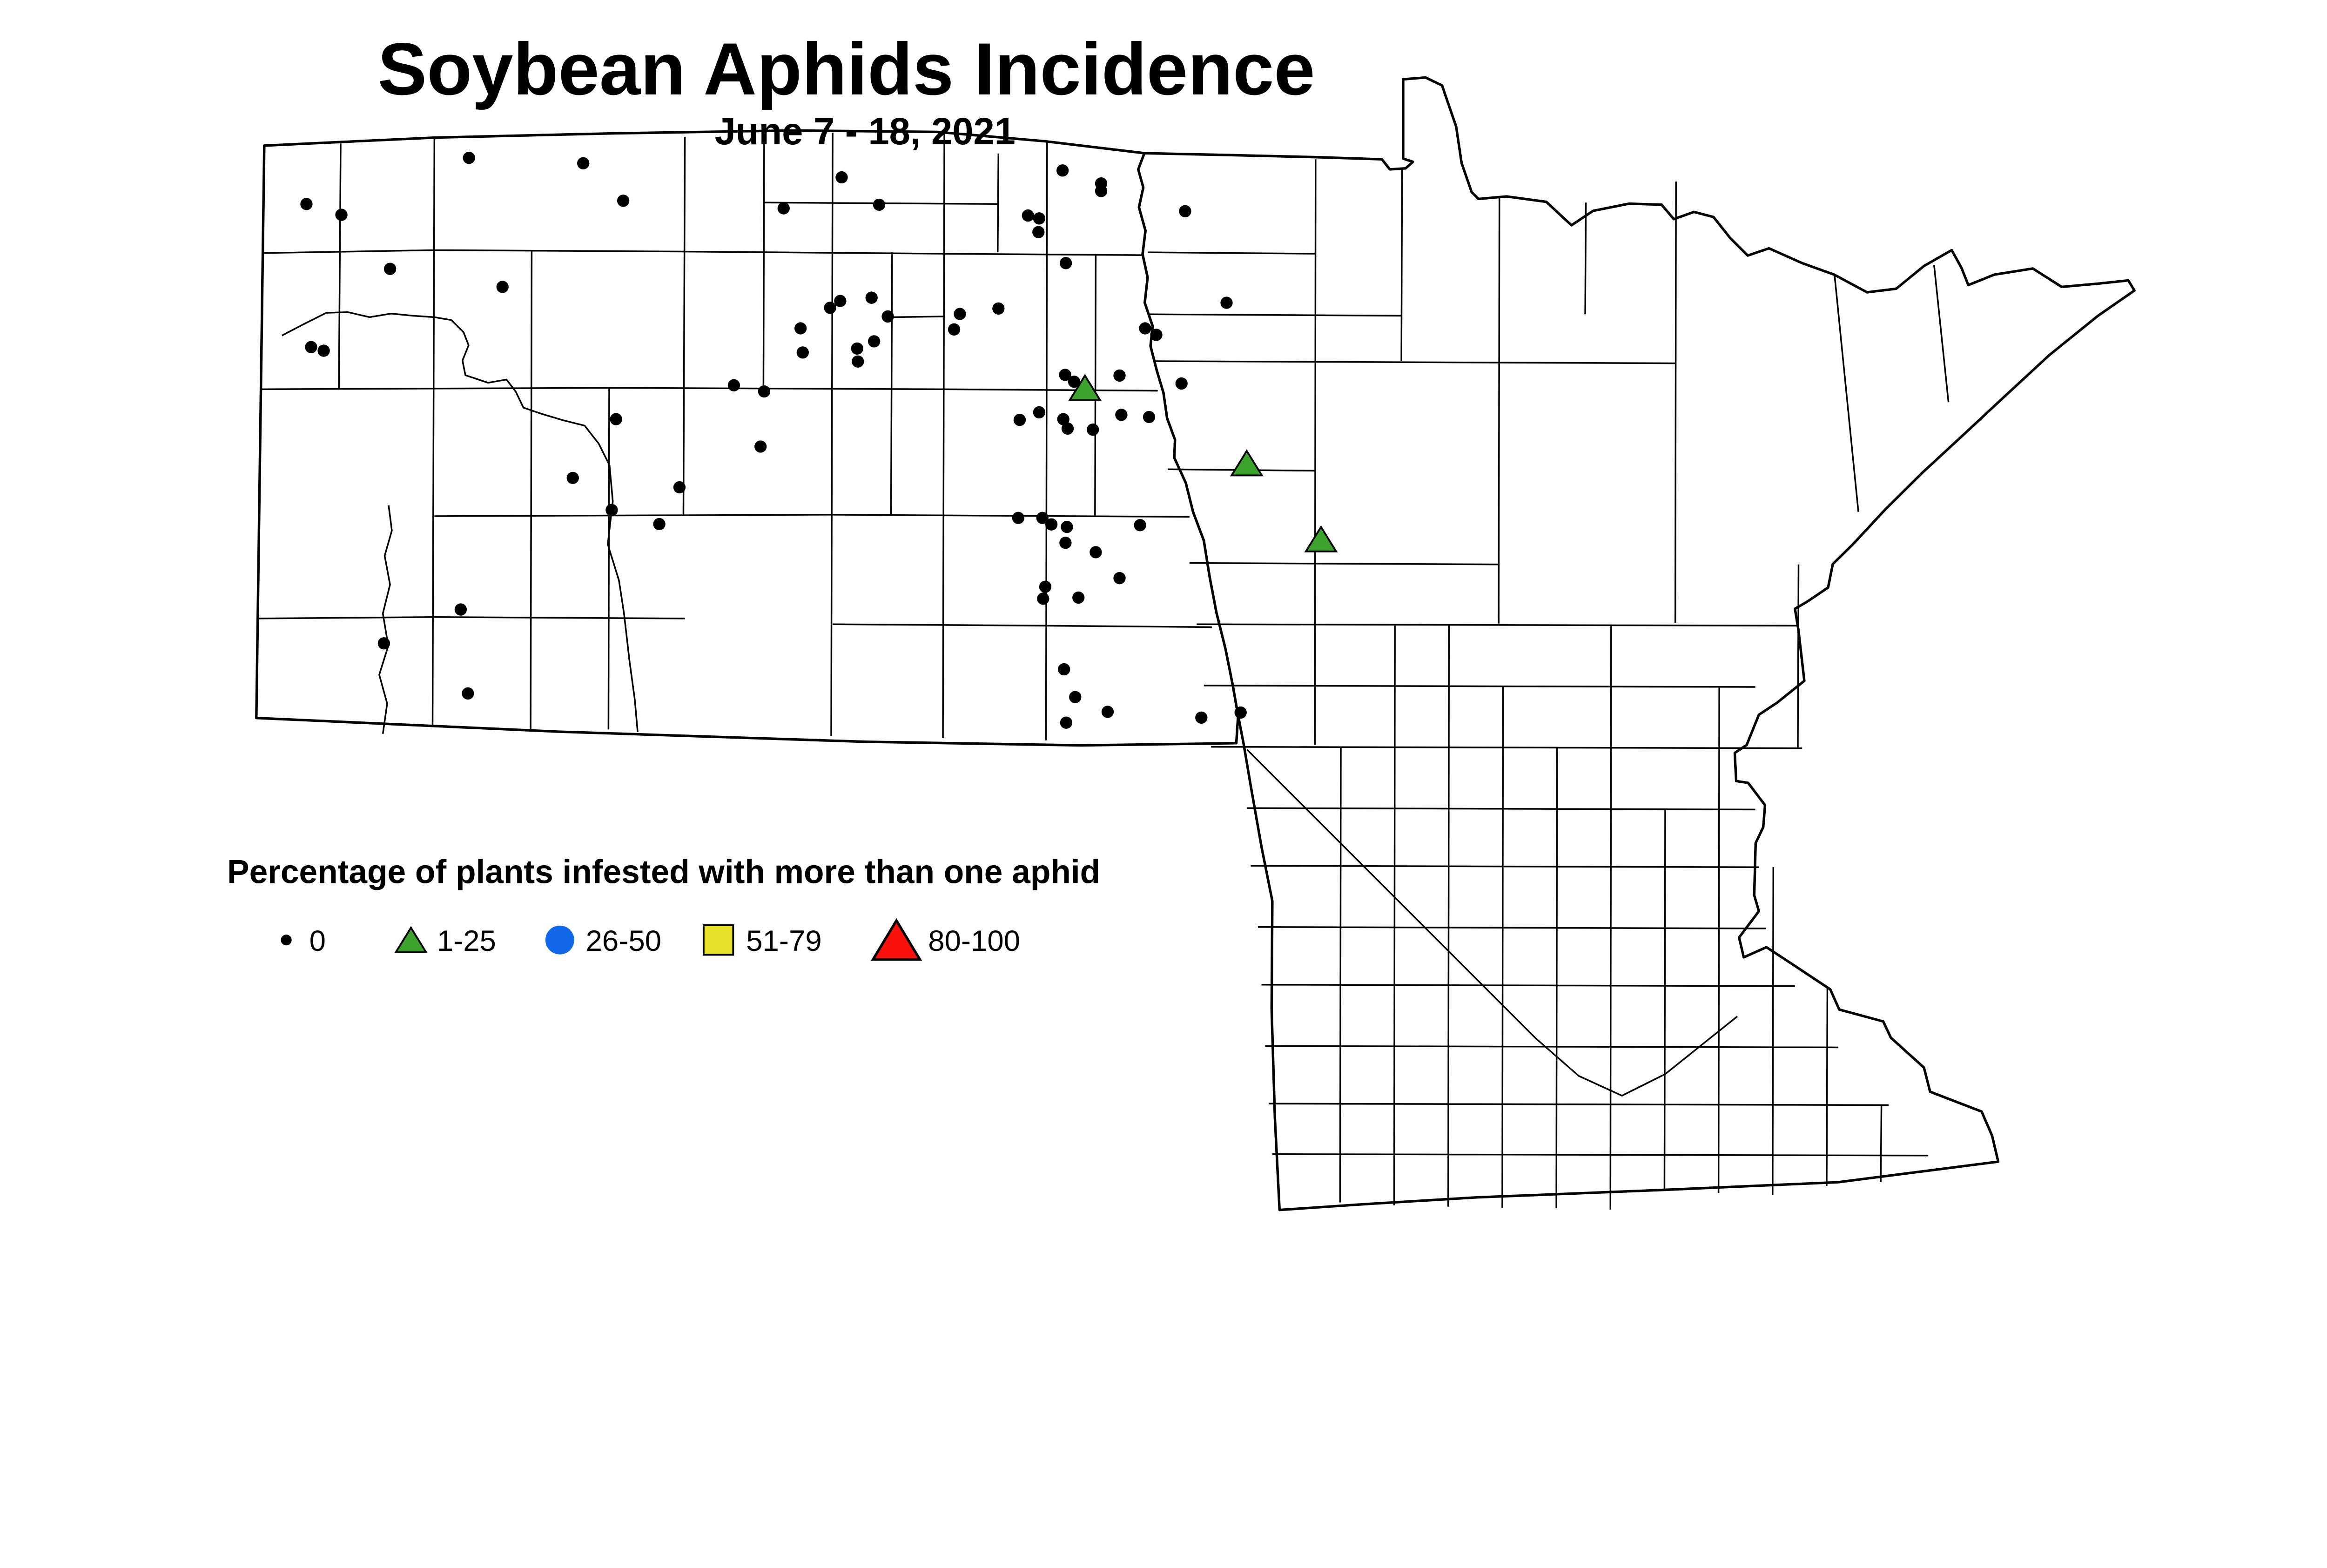  Describe the element at coordinates (865, 131) in the screenshot. I see `map-subtitle: June 7 - 18, 2021` at that location.